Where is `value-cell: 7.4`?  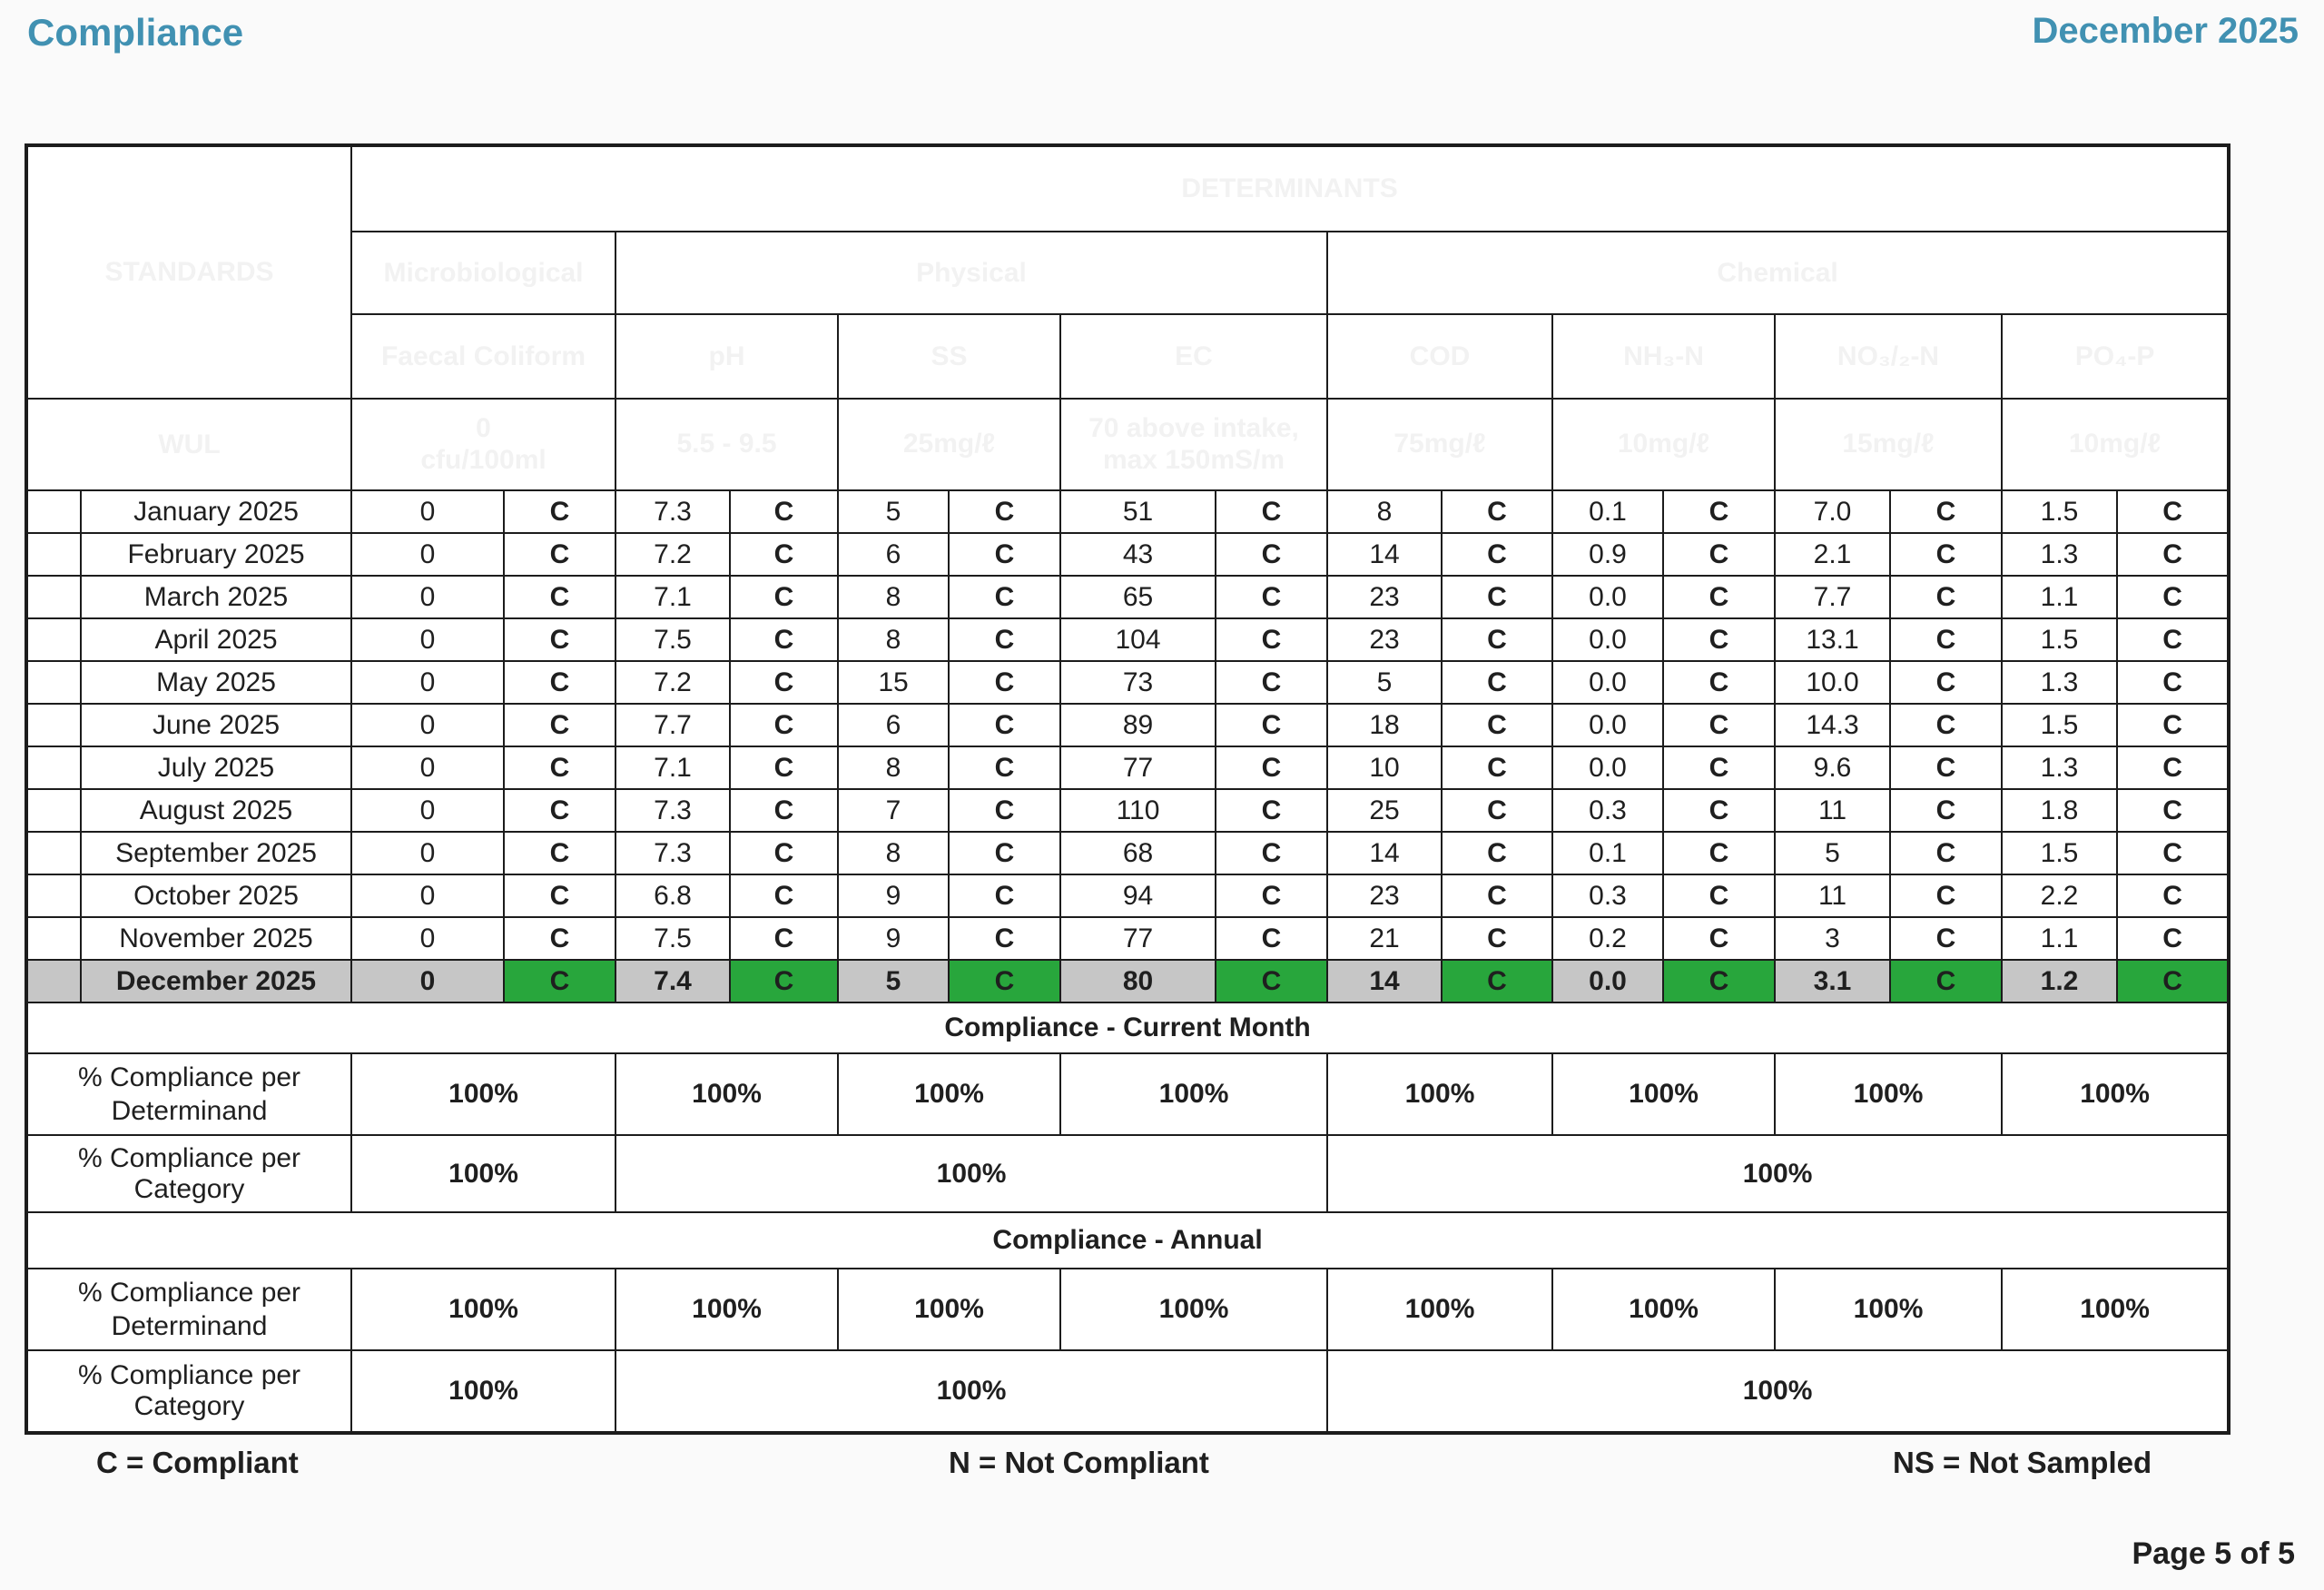 value-cell: 7.4 is located at coordinates (673, 981).